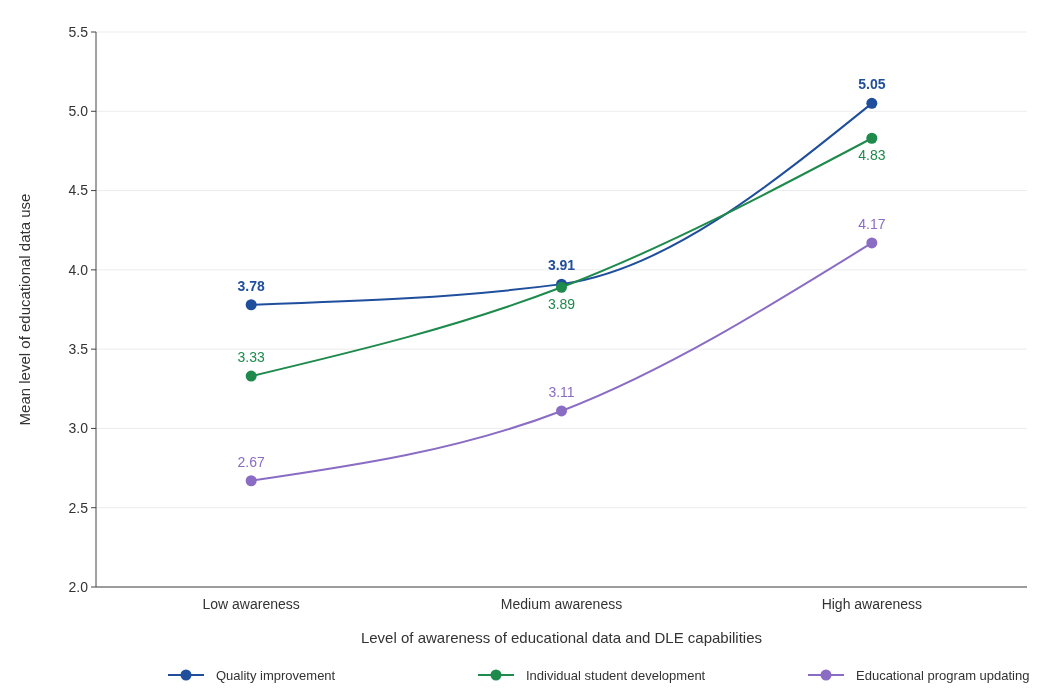 This screenshot has height=695, width=1047. Describe the element at coordinates (616, 675) in the screenshot. I see `legend-label: Individual student development` at that location.